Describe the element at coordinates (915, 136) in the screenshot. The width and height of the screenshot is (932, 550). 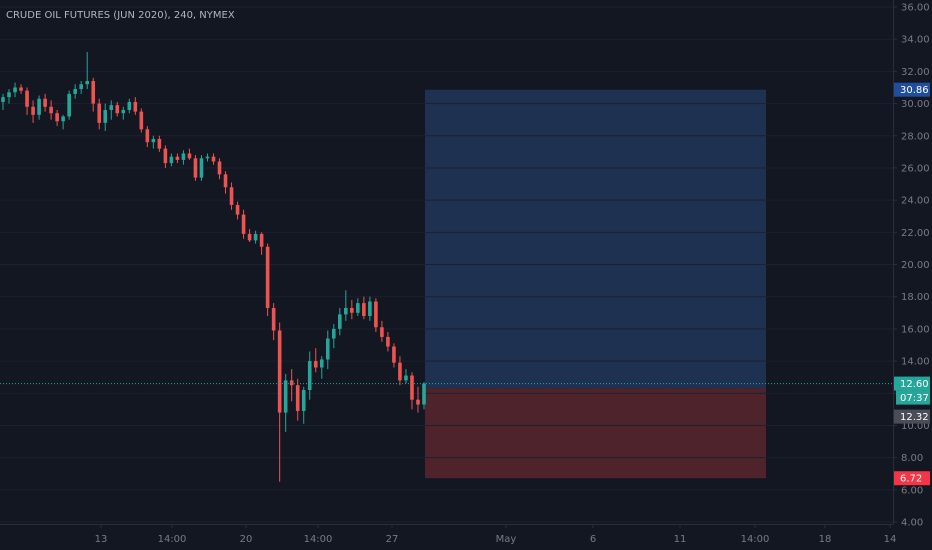
I see `y-tick-label: 28.00` at that location.